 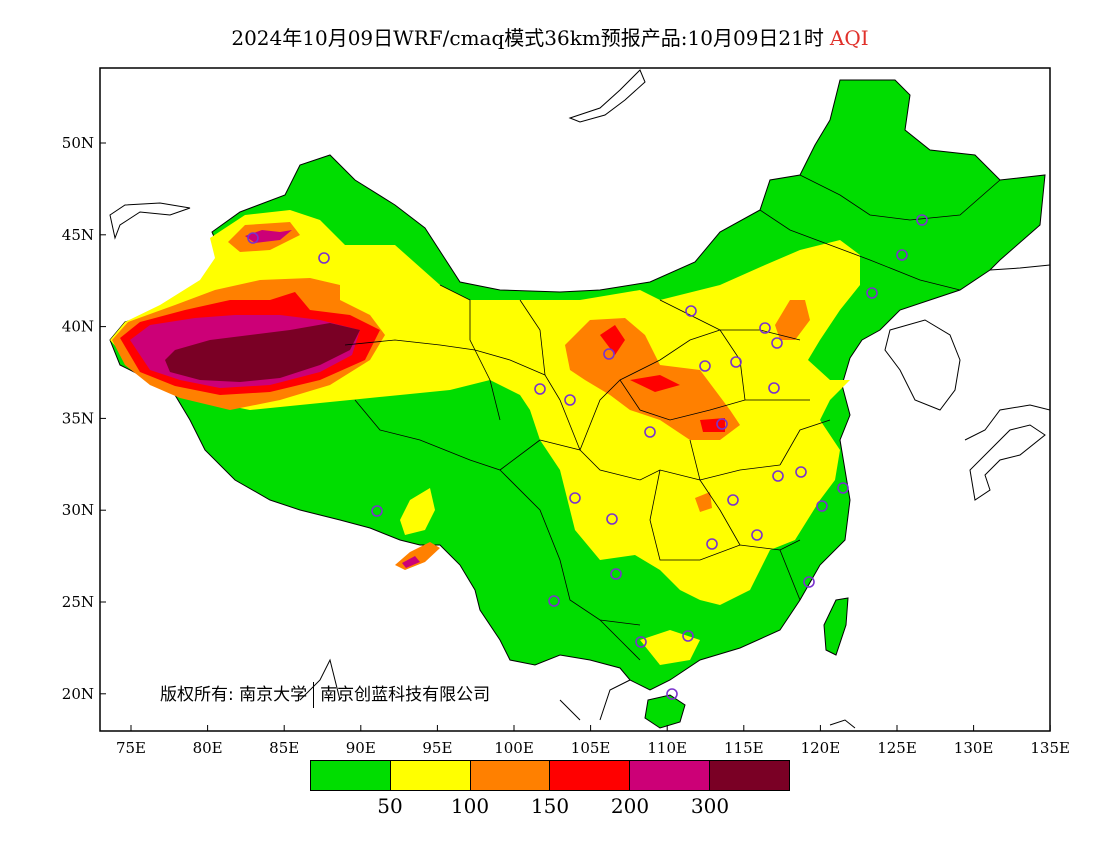 I want to click on aqi-zone-orange-north, so click(x=792, y=320).